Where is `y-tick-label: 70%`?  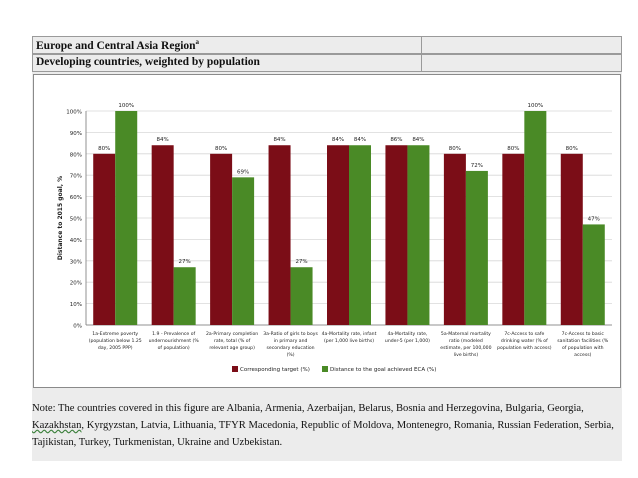
y-tick-label: 70% is located at coordinates (76, 177).